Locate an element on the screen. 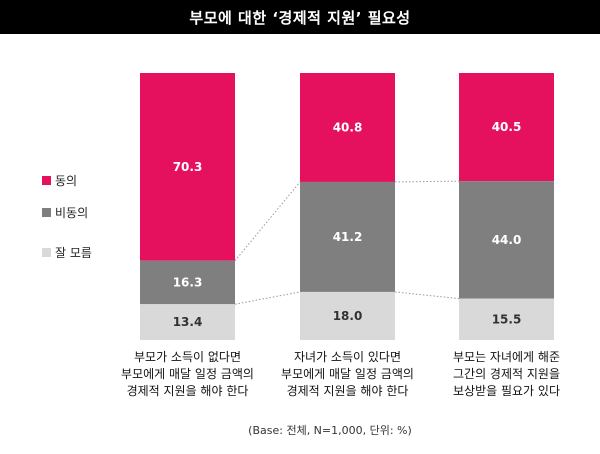 The image size is (600, 454). category-label-1-line-0: 자녀가 소득이 있다면 is located at coordinates (347, 357).